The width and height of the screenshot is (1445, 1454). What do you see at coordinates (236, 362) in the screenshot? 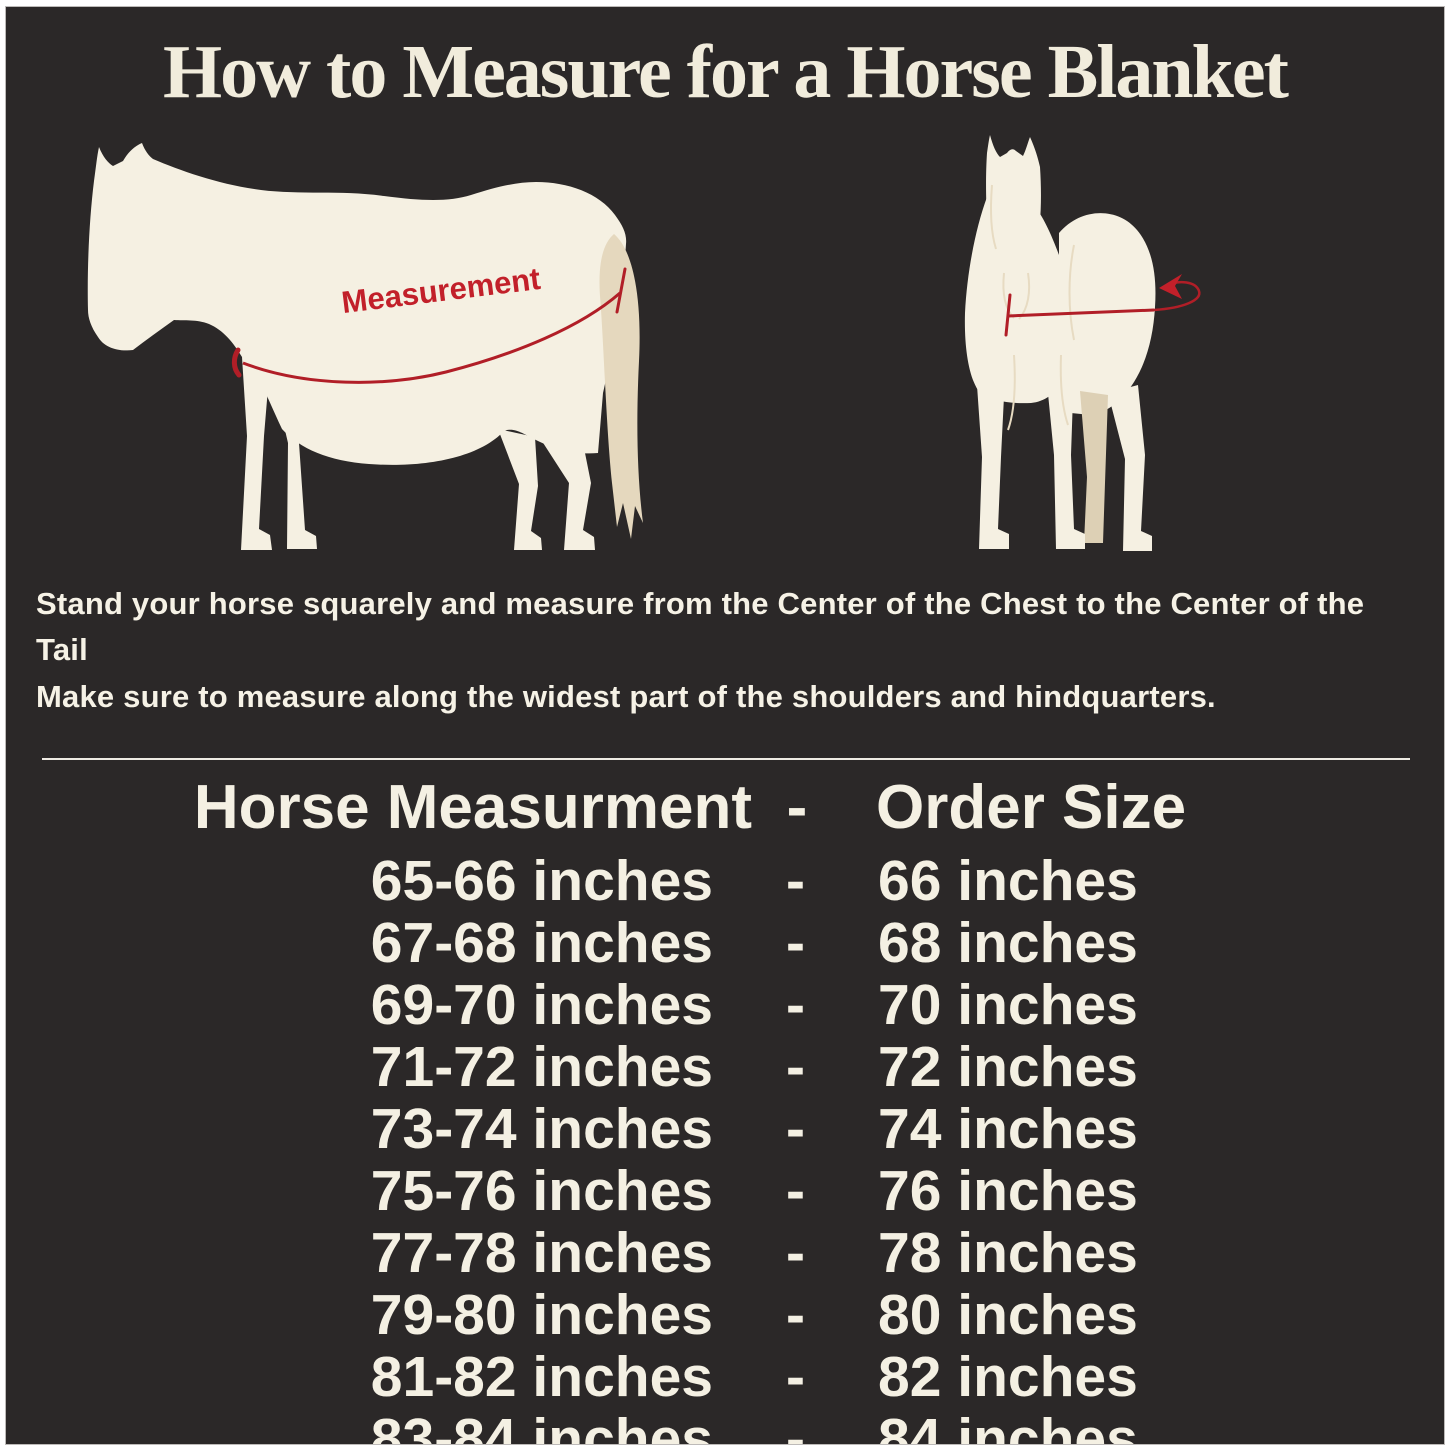
I see `measurement-line-chest-wrap` at bounding box center [236, 362].